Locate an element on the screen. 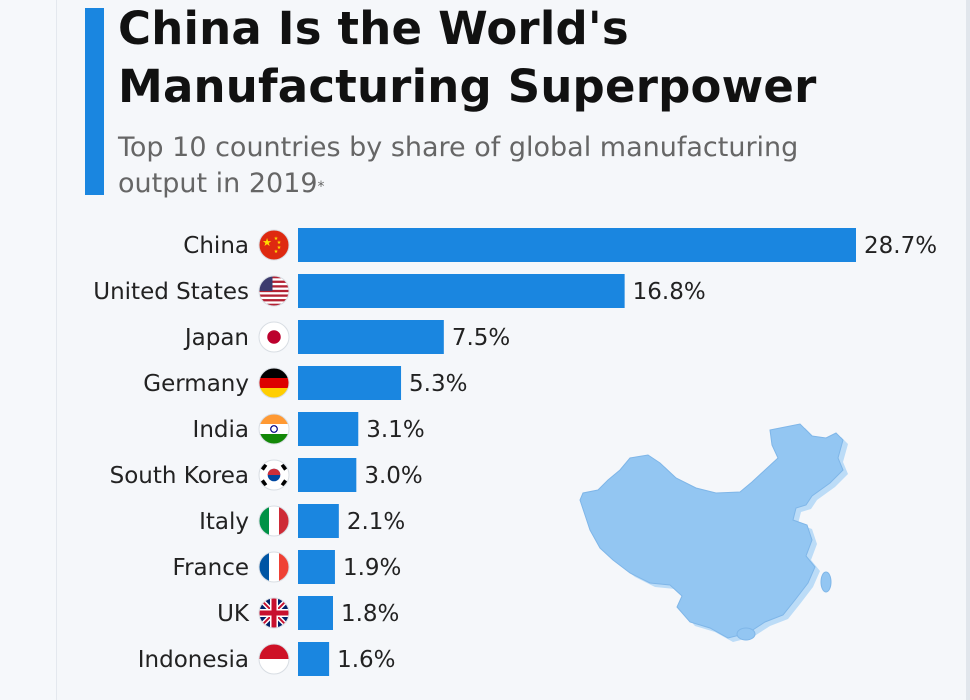  left-margin-strip is located at coordinates (28, 350).